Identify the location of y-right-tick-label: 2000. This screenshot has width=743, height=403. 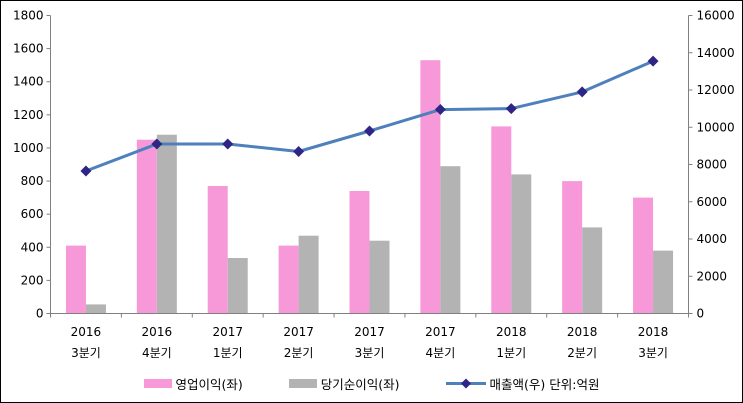
(712, 276).